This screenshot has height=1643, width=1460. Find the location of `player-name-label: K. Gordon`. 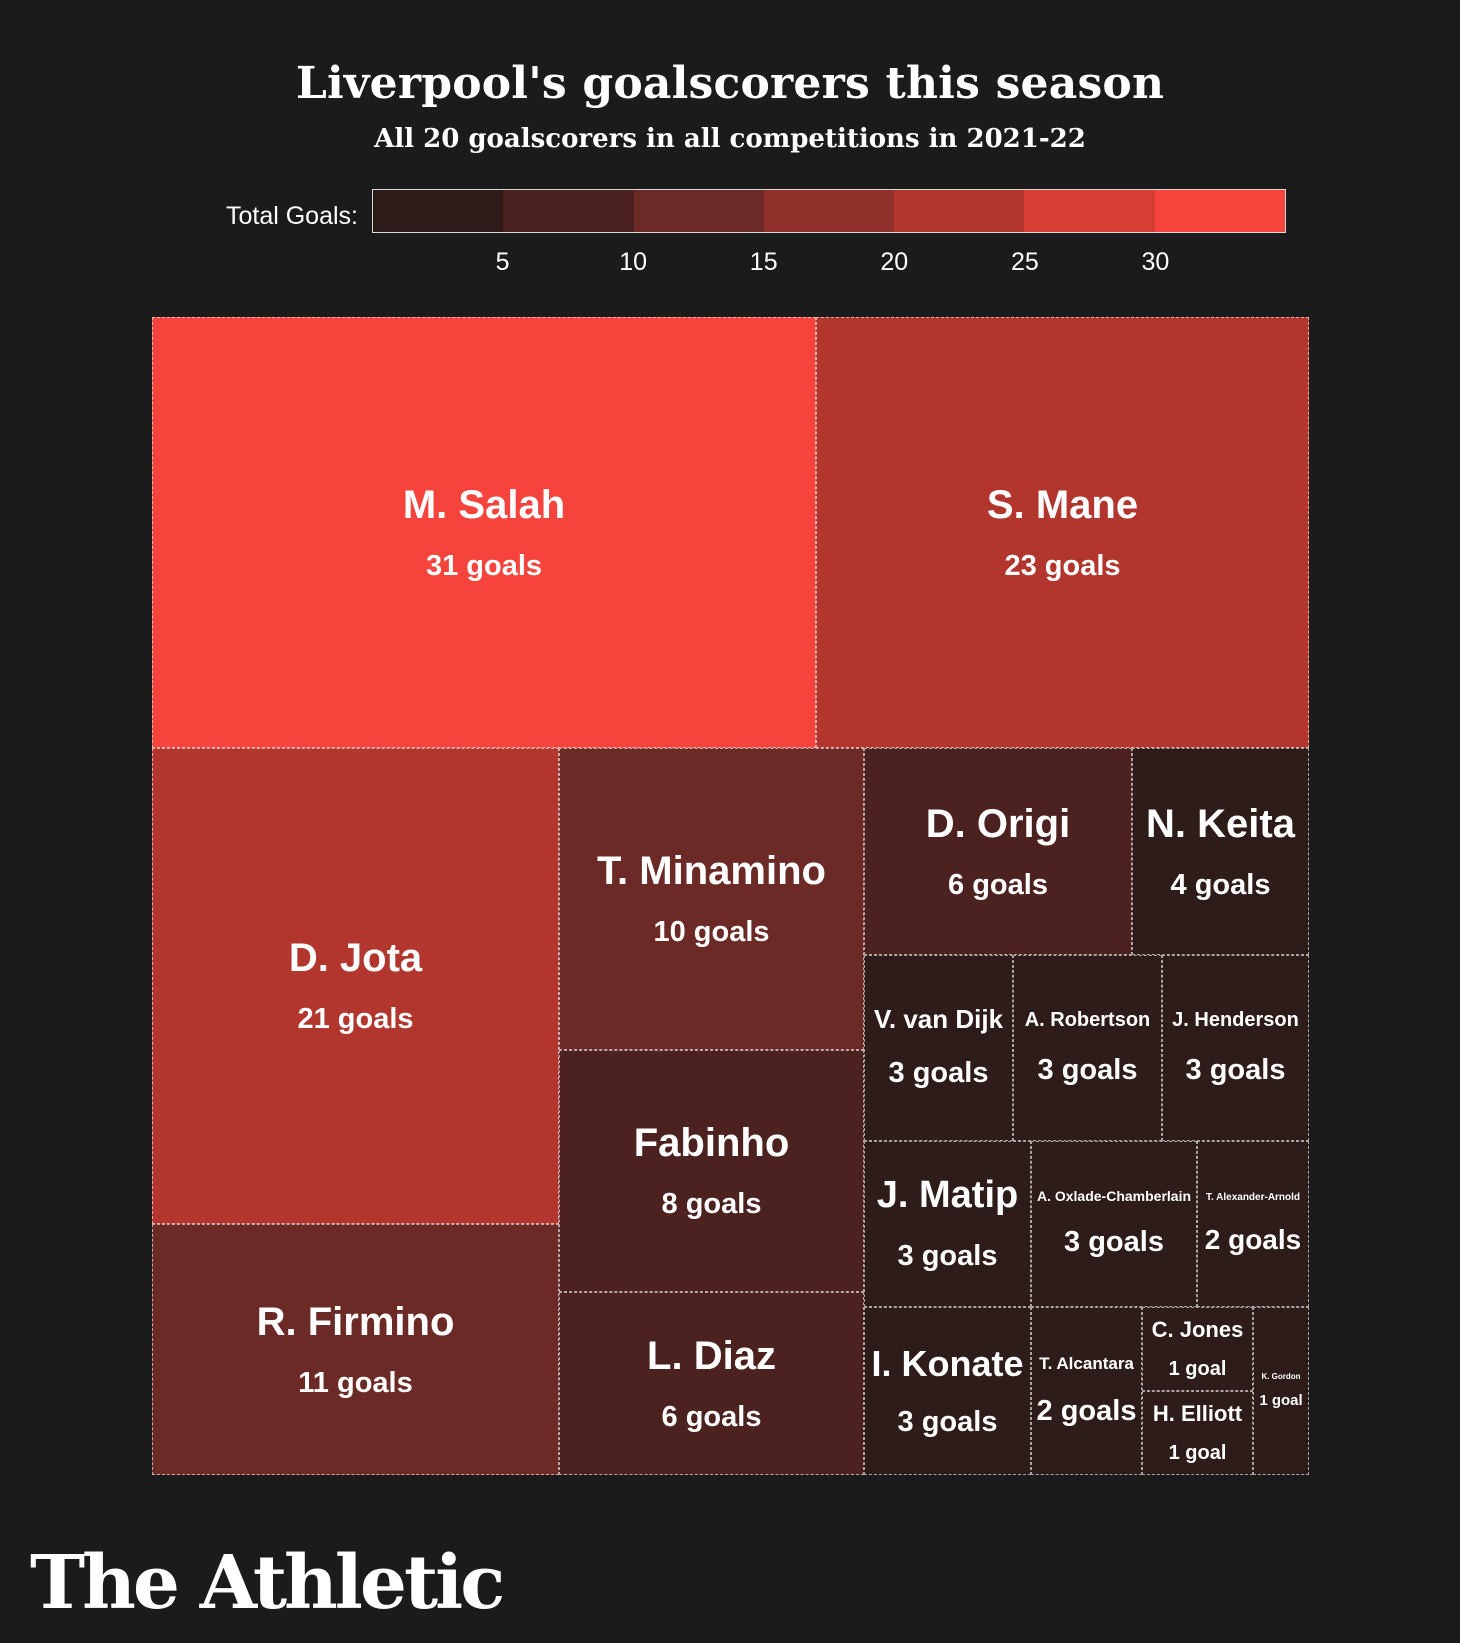

player-name-label: K. Gordon is located at coordinates (1281, 1377).